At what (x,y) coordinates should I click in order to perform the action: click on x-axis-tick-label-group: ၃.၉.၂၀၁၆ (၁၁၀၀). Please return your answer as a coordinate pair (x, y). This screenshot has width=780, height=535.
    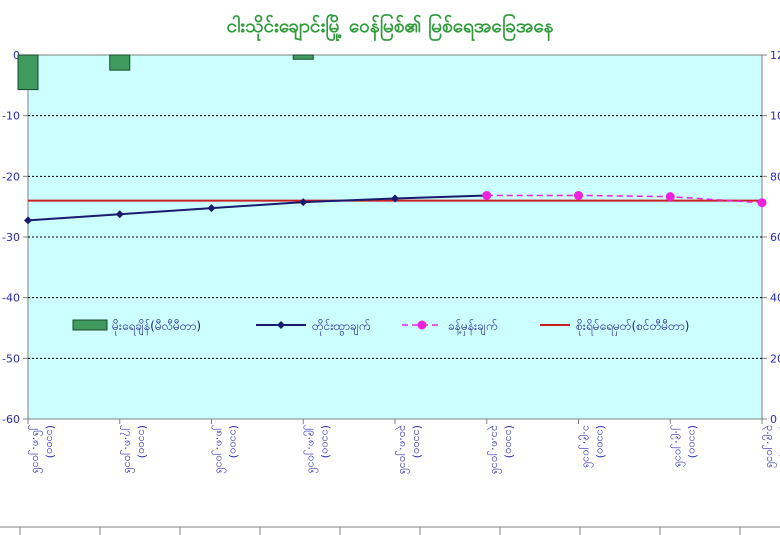
    Looking at the image, I should click on (771, 446).